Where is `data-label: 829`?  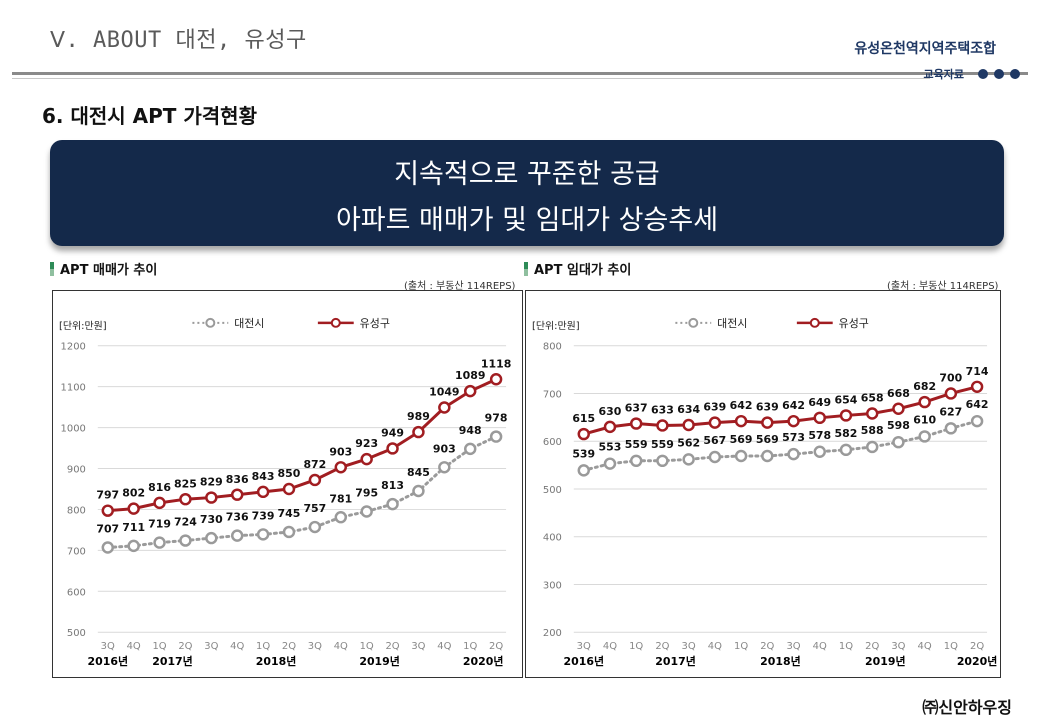 data-label: 829 is located at coordinates (211, 482).